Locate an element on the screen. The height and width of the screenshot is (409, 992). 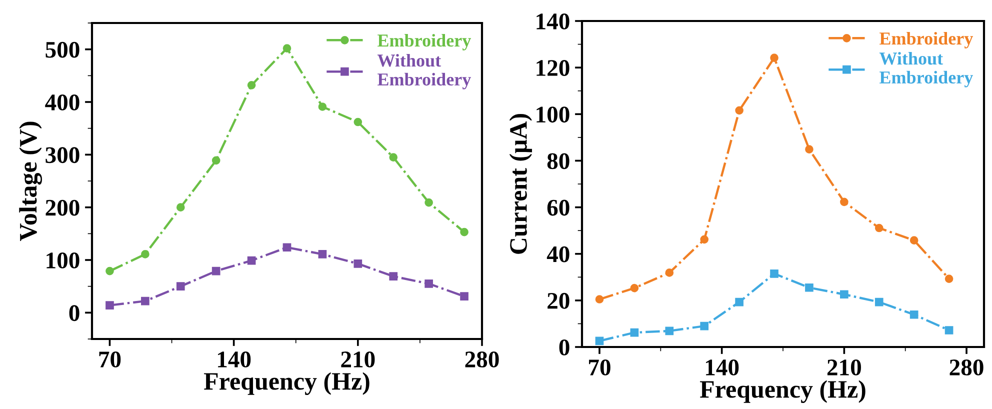
y-tick-label: 300 is located at coordinates (63, 155).